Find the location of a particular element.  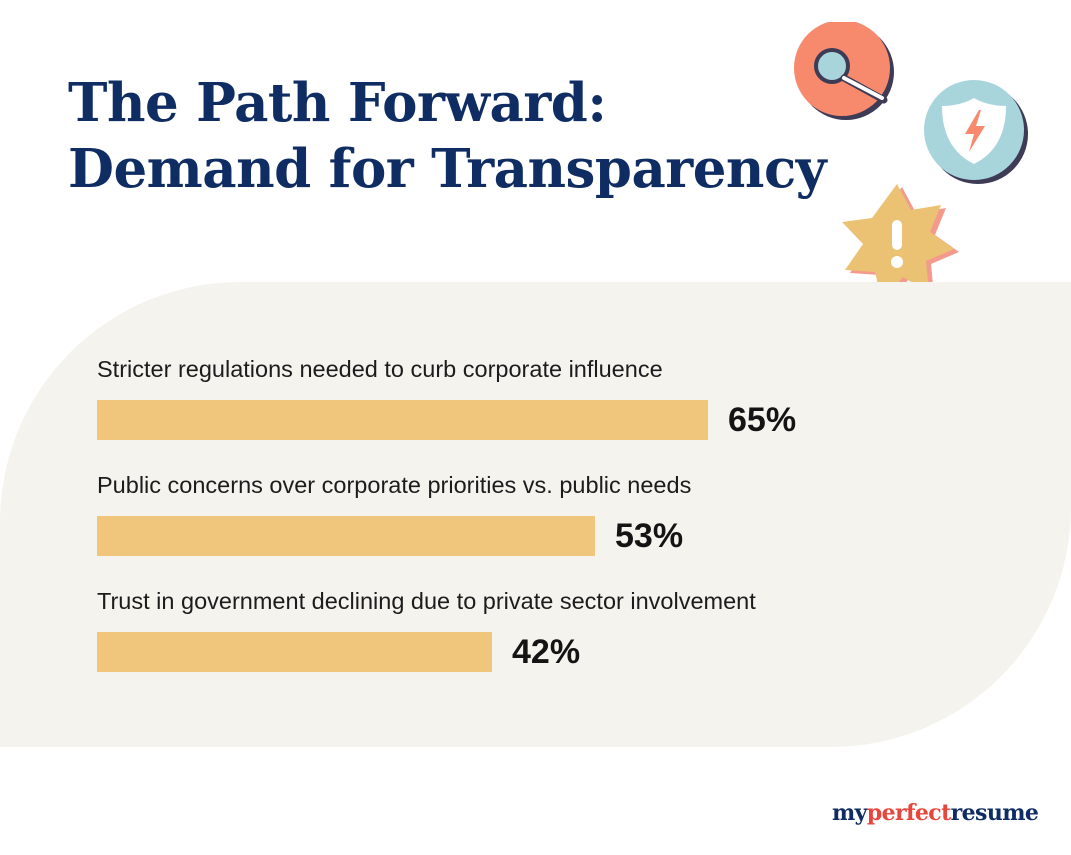

warning-star-icon is located at coordinates (900, 244).